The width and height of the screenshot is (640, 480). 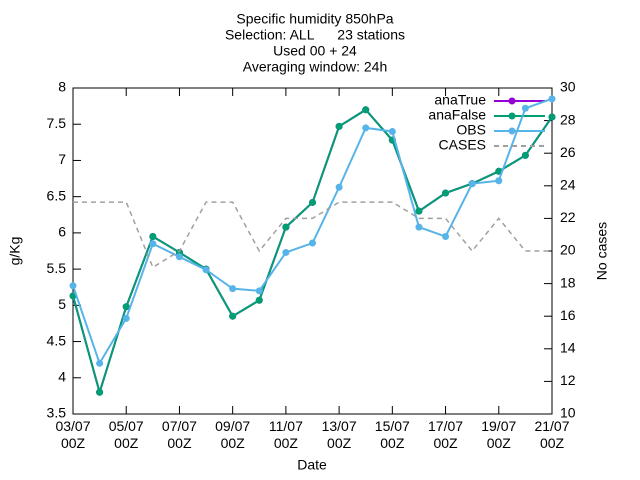 I want to click on x-tick-label: 17/07 00Z, so click(x=446, y=434).